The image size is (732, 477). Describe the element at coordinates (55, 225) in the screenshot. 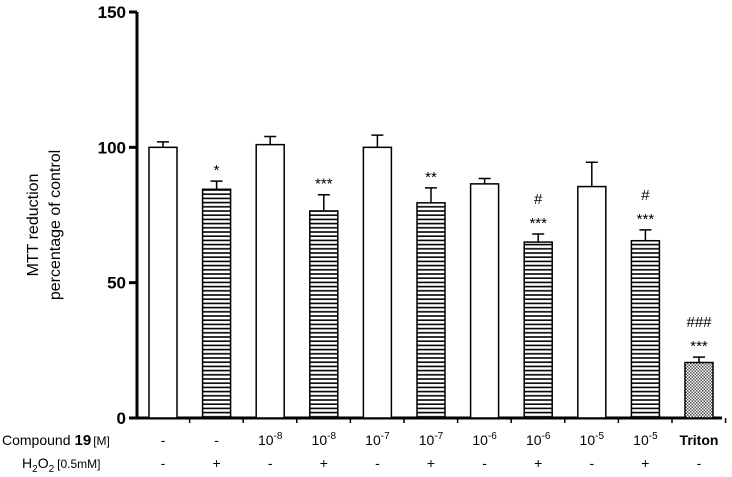

I see `y-axis-label: percentage of control` at that location.